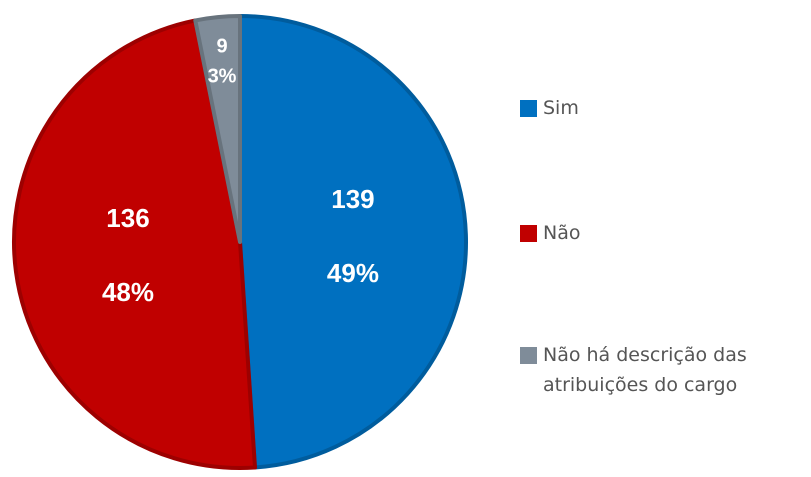 This screenshot has width=811, height=477. What do you see at coordinates (353, 273) in the screenshot?
I see `percent-label: 49%` at bounding box center [353, 273].